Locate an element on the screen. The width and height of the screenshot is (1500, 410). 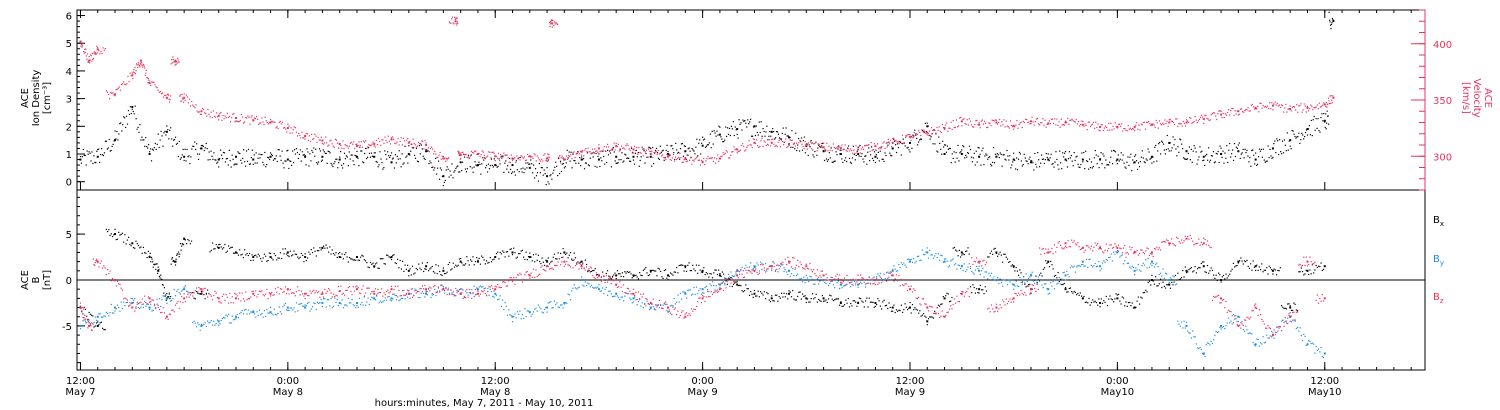
series-bx-point is located at coordinates (771, 298).